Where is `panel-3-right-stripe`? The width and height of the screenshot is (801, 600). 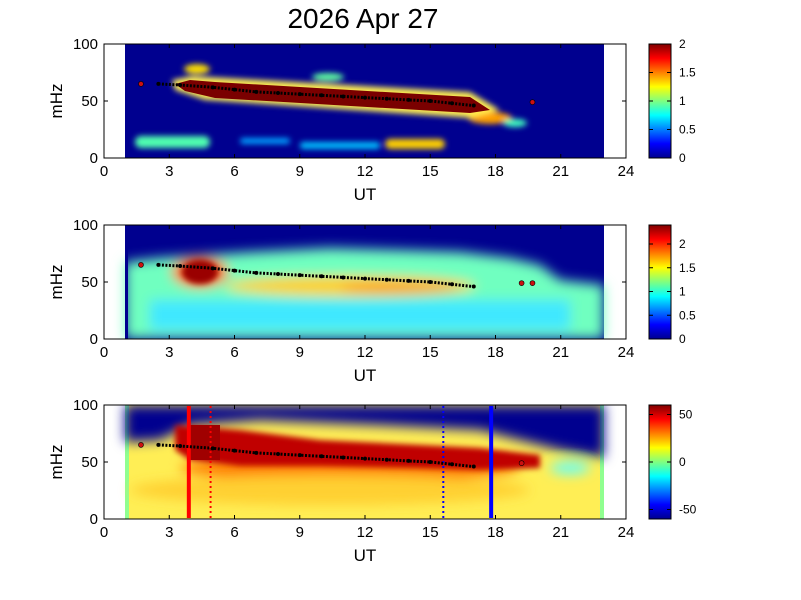 panel-3-right-stripe is located at coordinates (602, 462).